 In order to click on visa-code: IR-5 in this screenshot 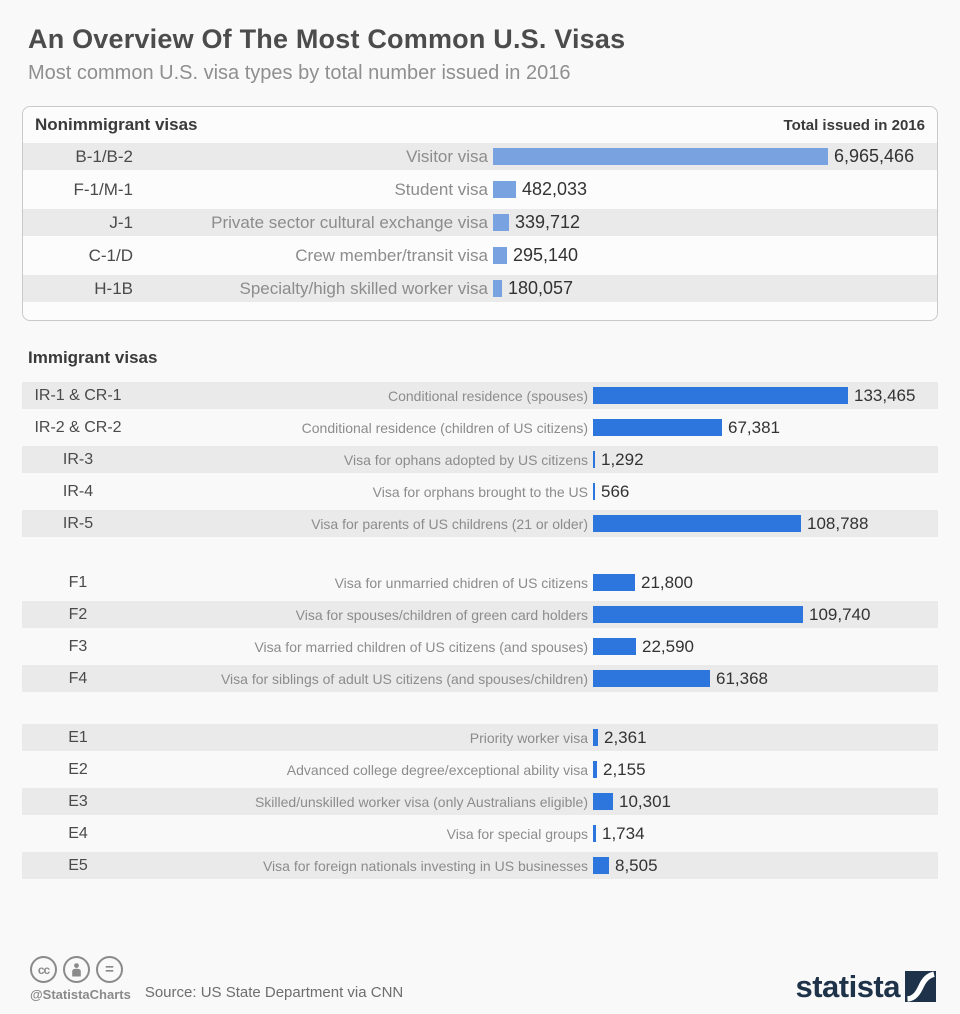, I will do `click(78, 523)`.